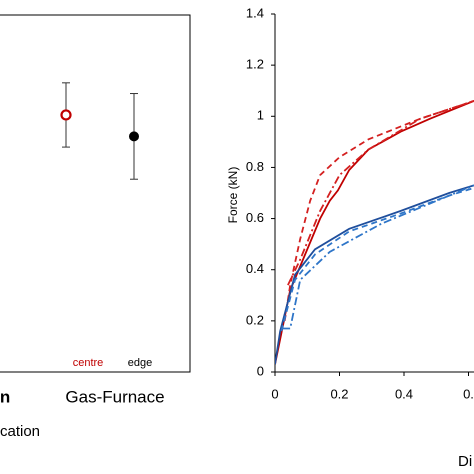 The width and height of the screenshot is (474, 474). What do you see at coordinates (465, 461) in the screenshot?
I see `x-axis-label: Di` at bounding box center [465, 461].